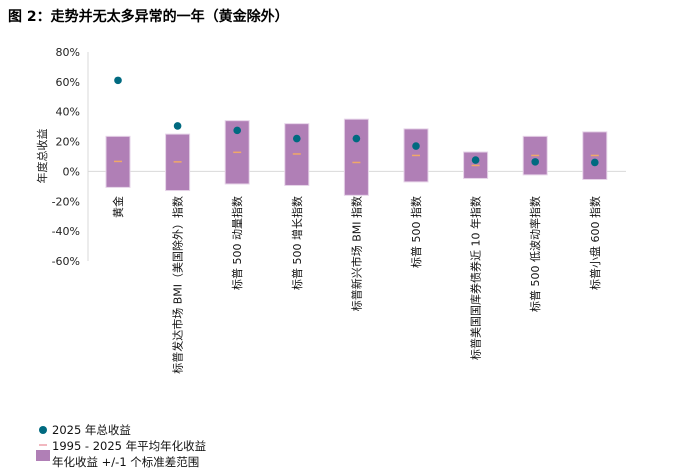 The image size is (682, 476). Describe the element at coordinates (43, 455) in the screenshot. I see `legend-box-icon` at that location.